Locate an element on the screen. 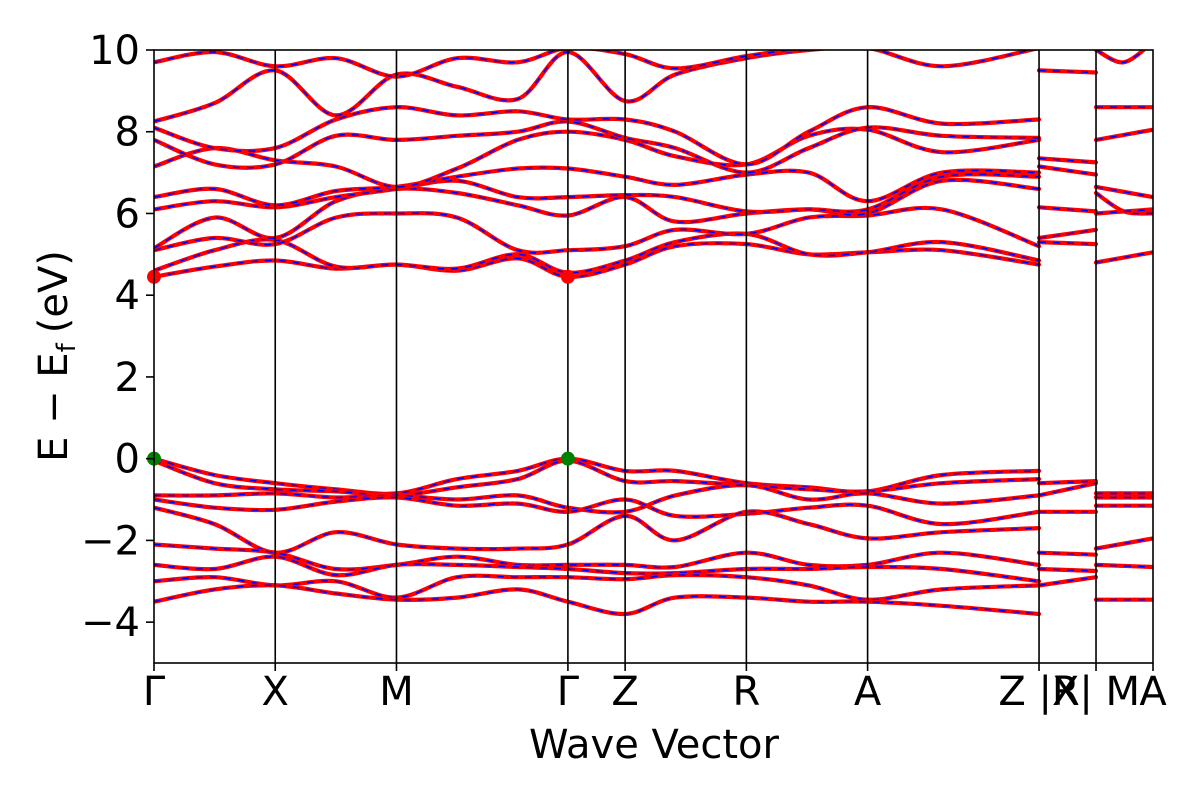  conduction-band-2-dash is located at coordinates (597, 253).